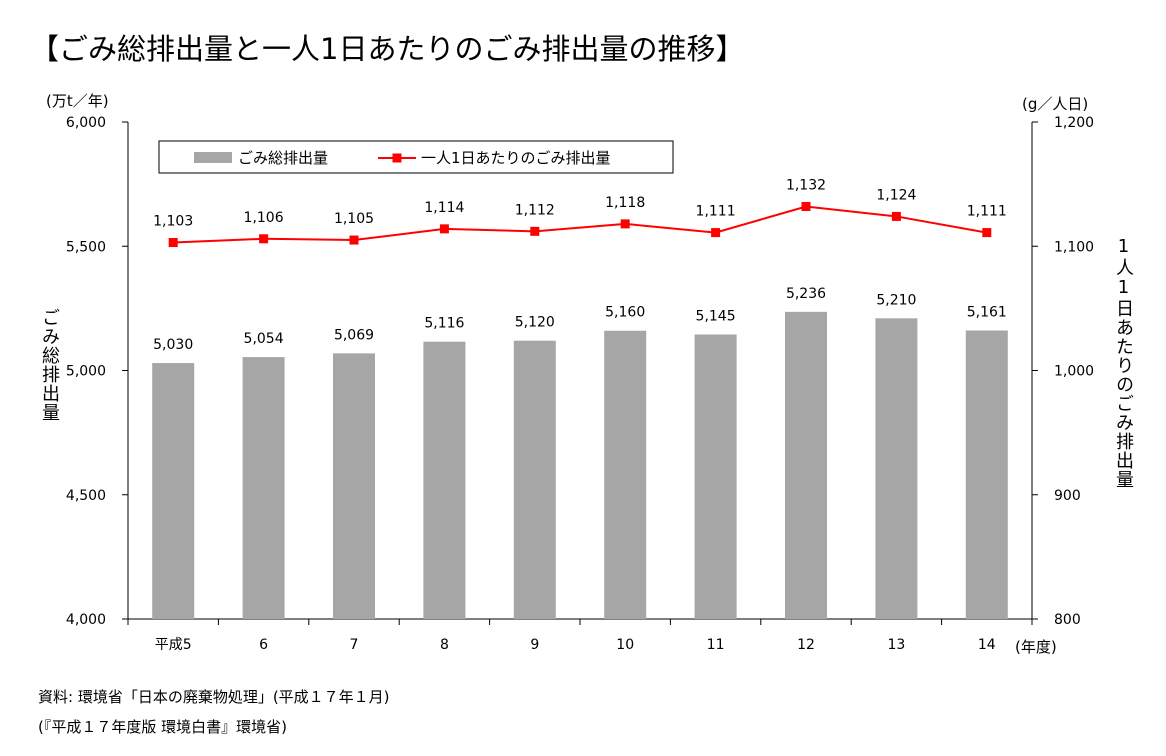  What do you see at coordinates (214, 697) in the screenshot?
I see `source-line-1: 資料: 環境省「日本の廃棄物処理」(平成１７年１月)` at bounding box center [214, 697].